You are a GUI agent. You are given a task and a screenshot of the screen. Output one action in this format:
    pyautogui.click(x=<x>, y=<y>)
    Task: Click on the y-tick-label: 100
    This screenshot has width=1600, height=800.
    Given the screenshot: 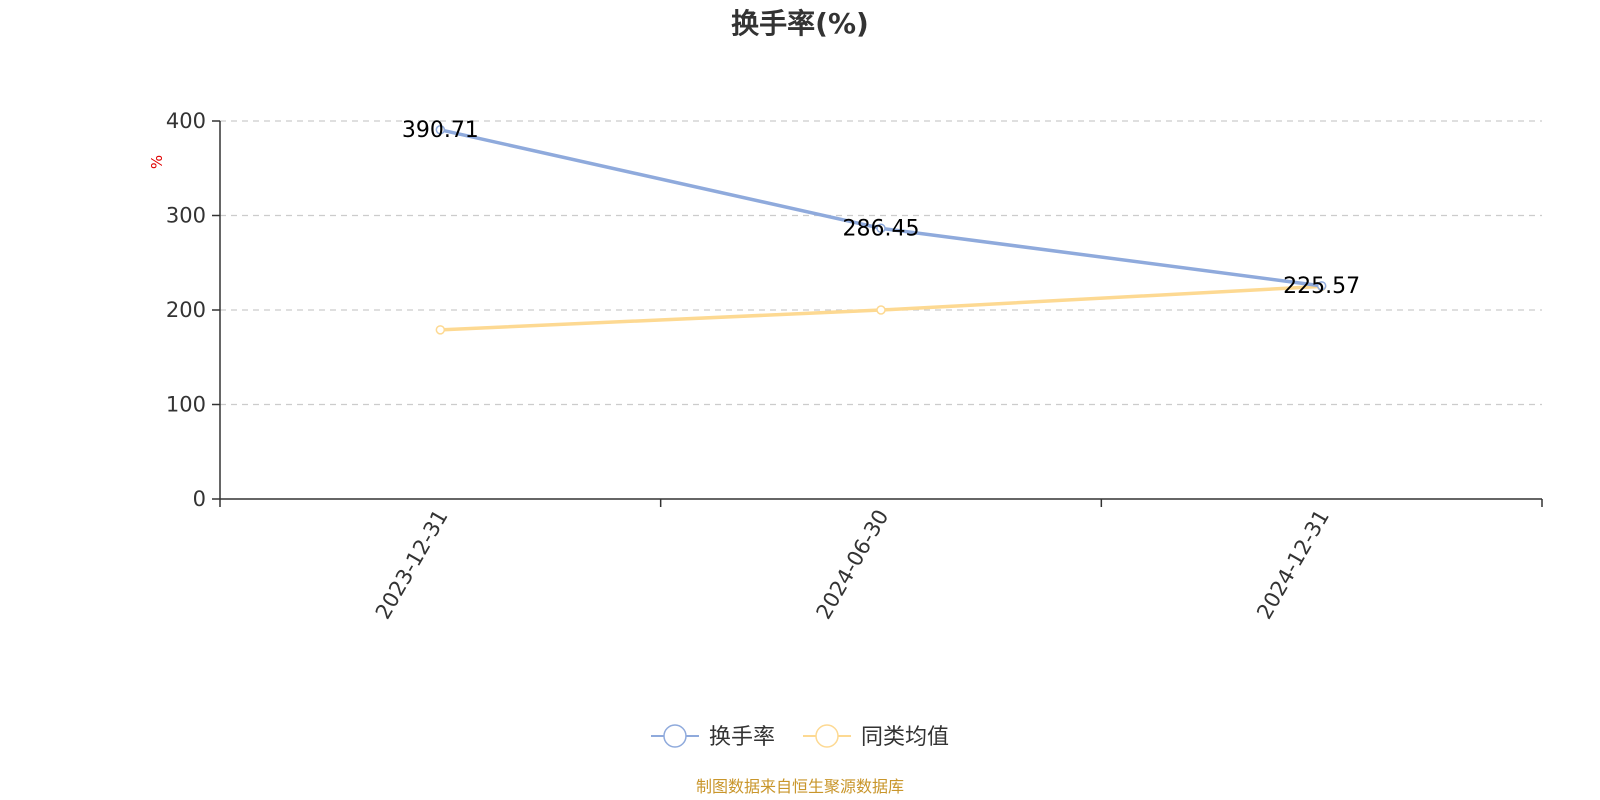 What is the action you would take?
    pyautogui.click(x=186, y=405)
    